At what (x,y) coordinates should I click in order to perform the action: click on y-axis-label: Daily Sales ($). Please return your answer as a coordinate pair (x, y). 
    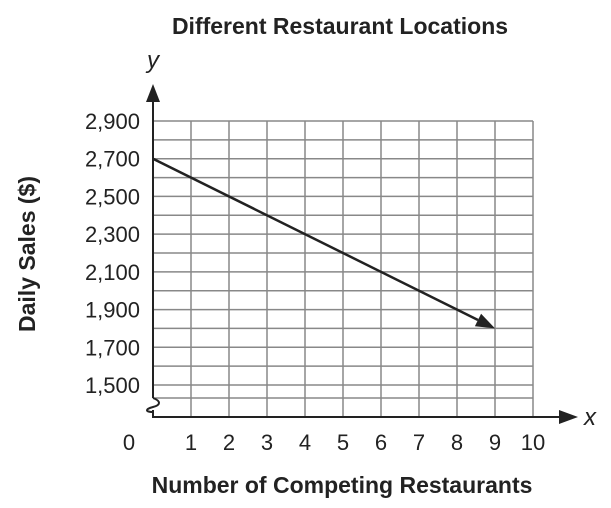
    Looking at the image, I should click on (27, 254).